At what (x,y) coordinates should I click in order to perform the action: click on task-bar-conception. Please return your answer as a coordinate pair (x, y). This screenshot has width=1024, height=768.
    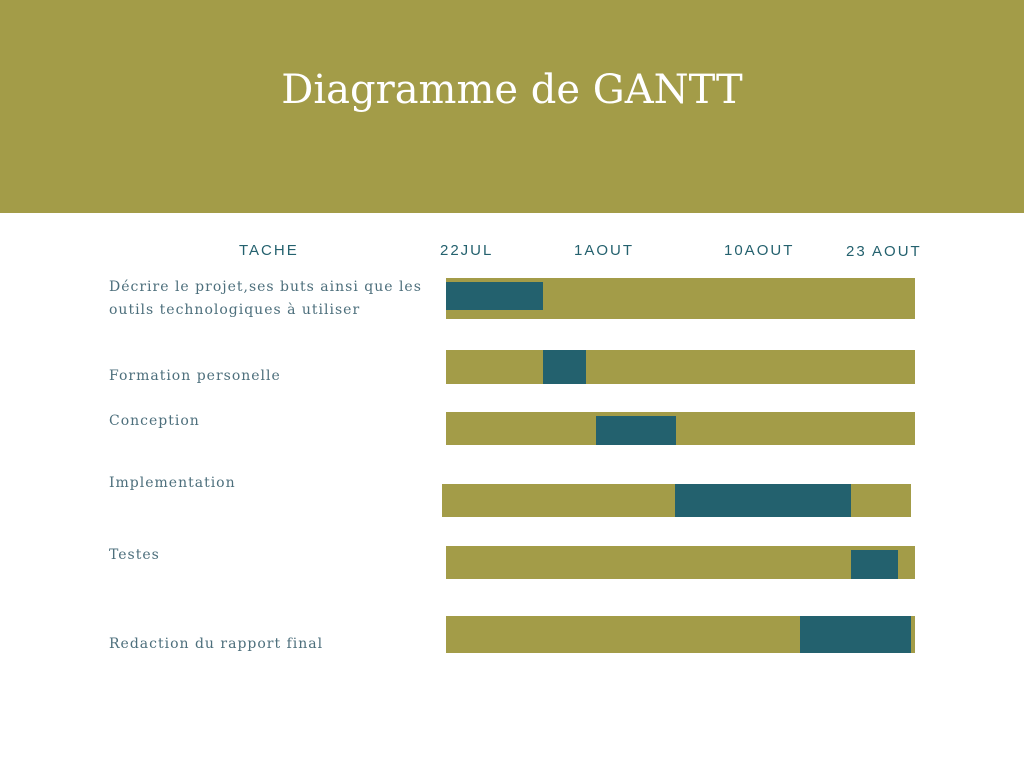
    Looking at the image, I should click on (636, 430).